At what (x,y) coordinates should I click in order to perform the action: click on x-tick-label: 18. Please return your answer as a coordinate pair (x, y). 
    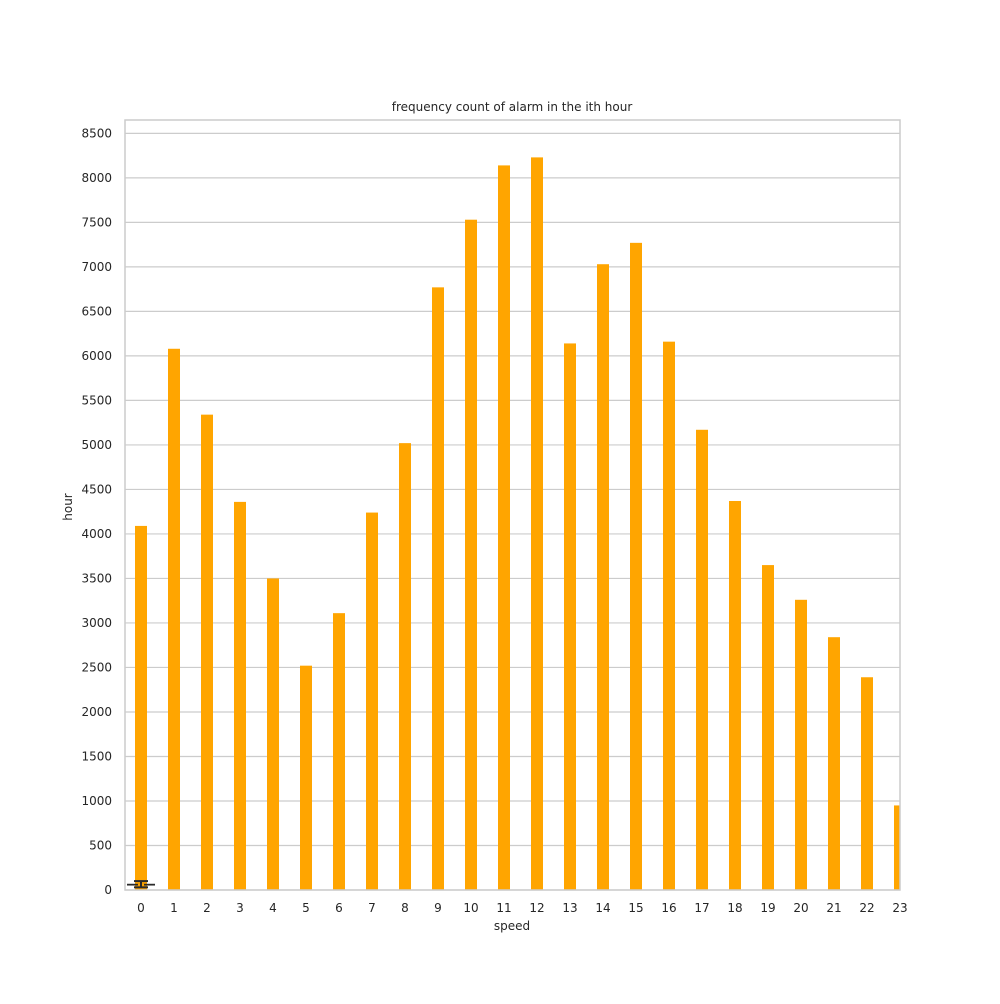
    Looking at the image, I should click on (734, 908).